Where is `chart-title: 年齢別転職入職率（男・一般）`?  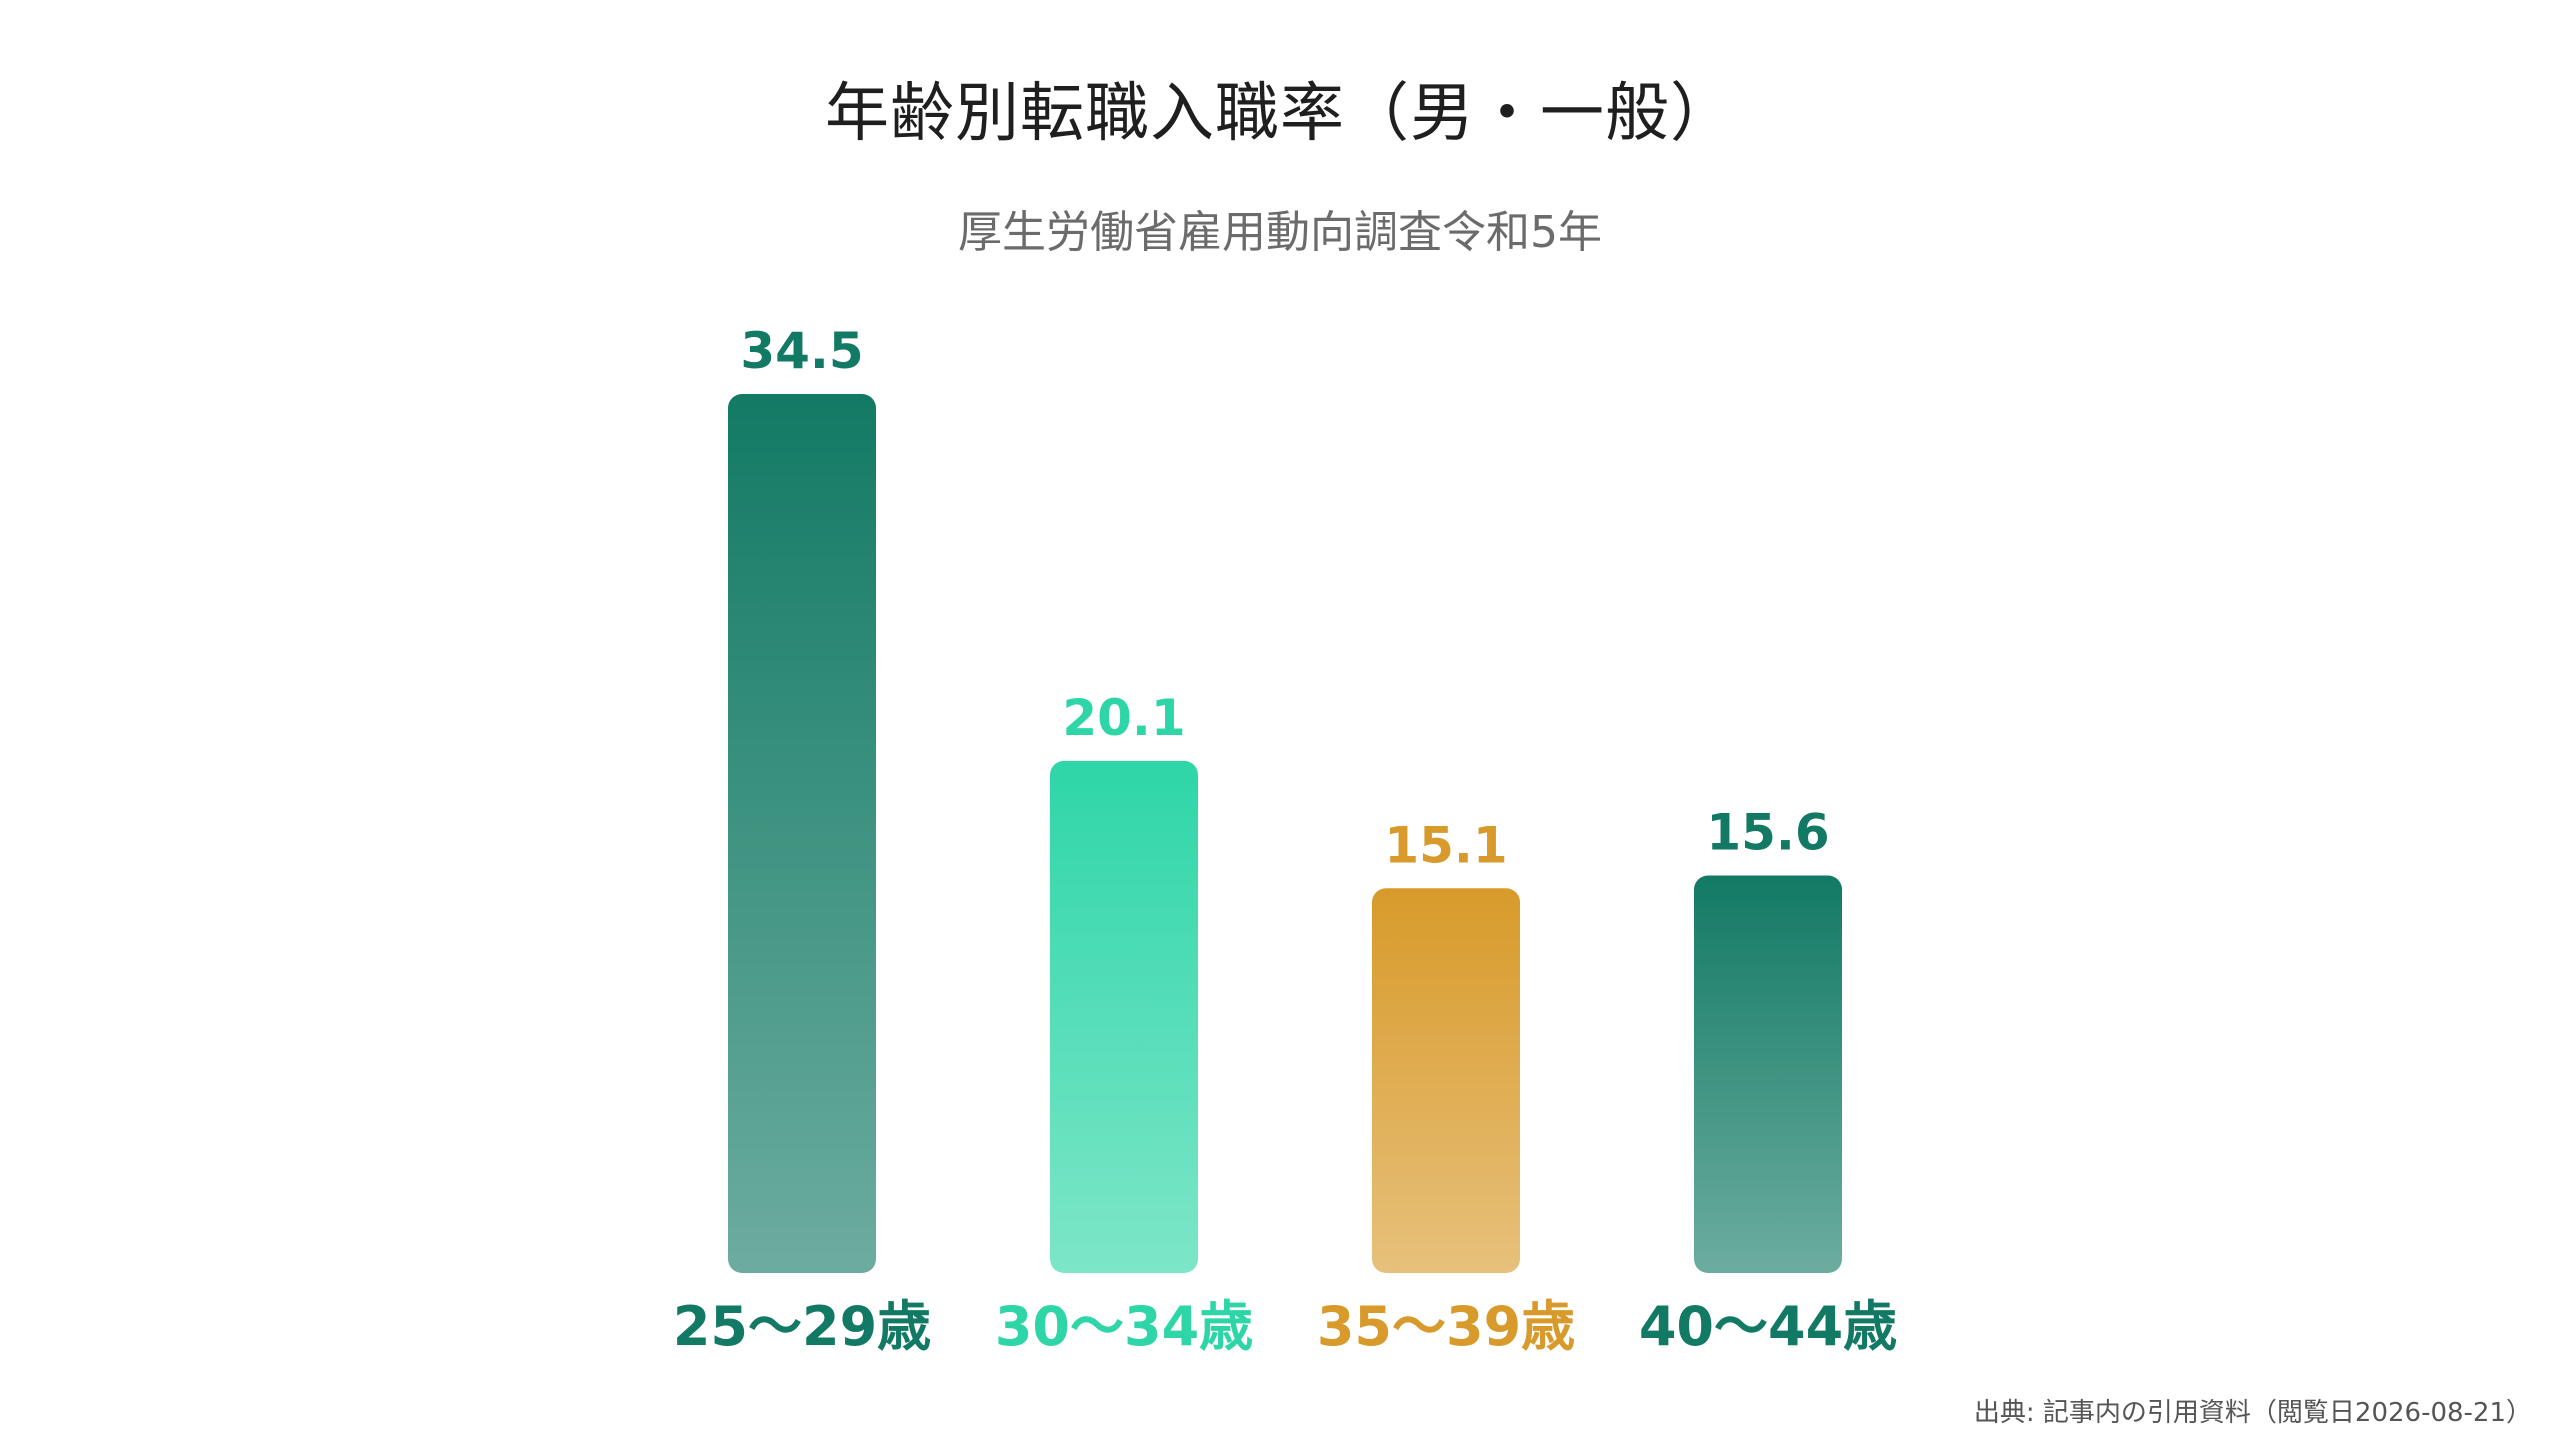 chart-title: 年齢別転職入職率（男・一般） is located at coordinates (1280, 114).